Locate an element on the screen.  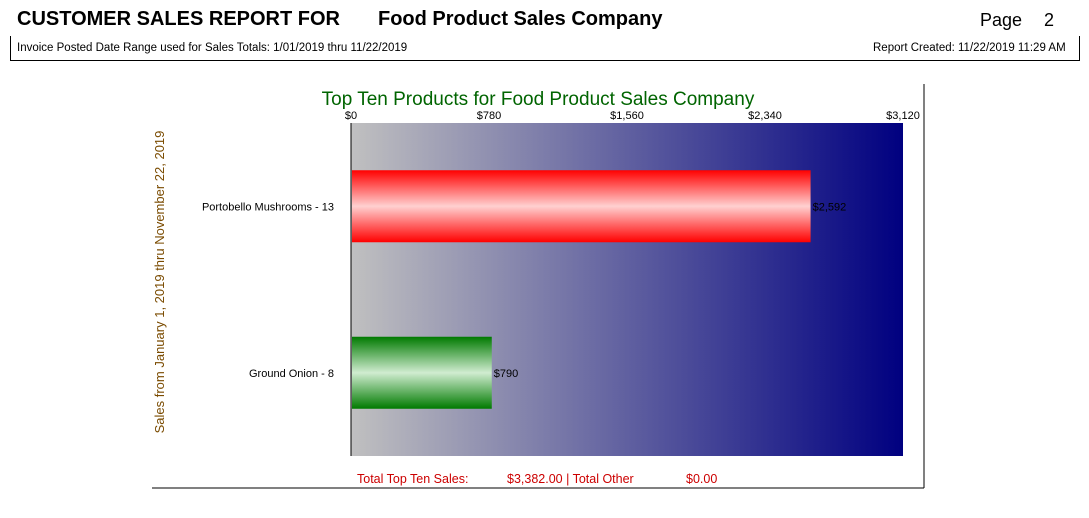
footer-total-label: Total Top Ten Sales: is located at coordinates (412, 479).